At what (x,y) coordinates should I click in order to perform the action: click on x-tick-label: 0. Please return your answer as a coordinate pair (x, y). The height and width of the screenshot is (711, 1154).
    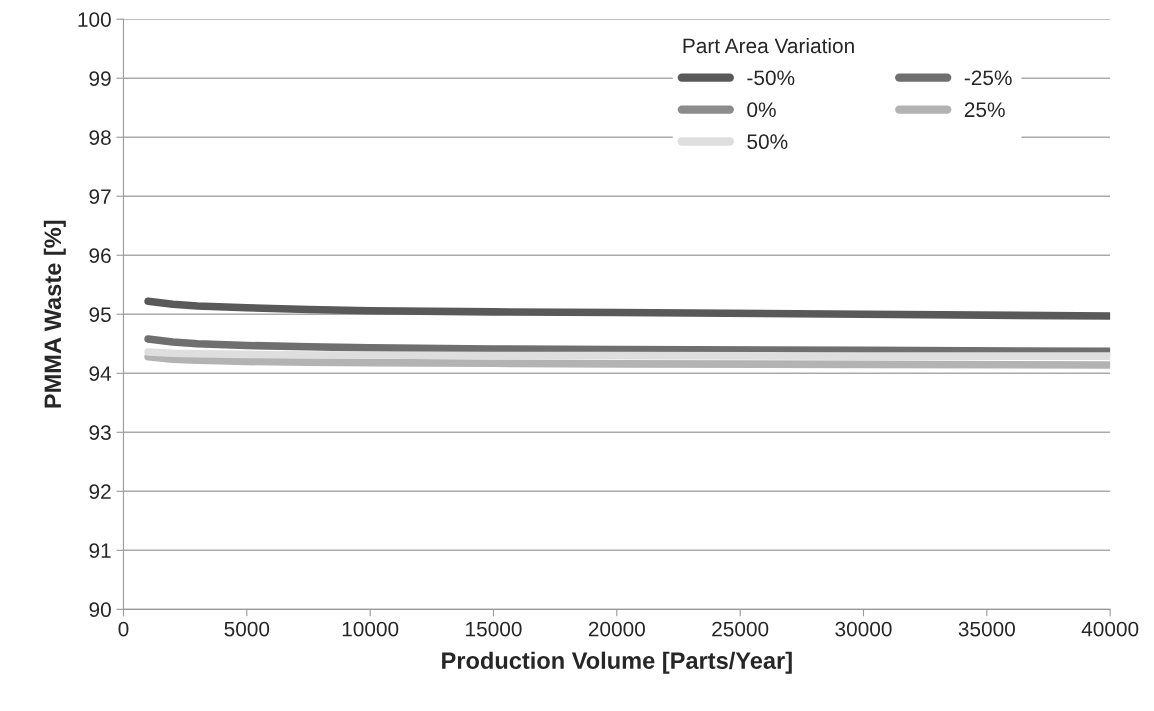
    Looking at the image, I should click on (123, 629).